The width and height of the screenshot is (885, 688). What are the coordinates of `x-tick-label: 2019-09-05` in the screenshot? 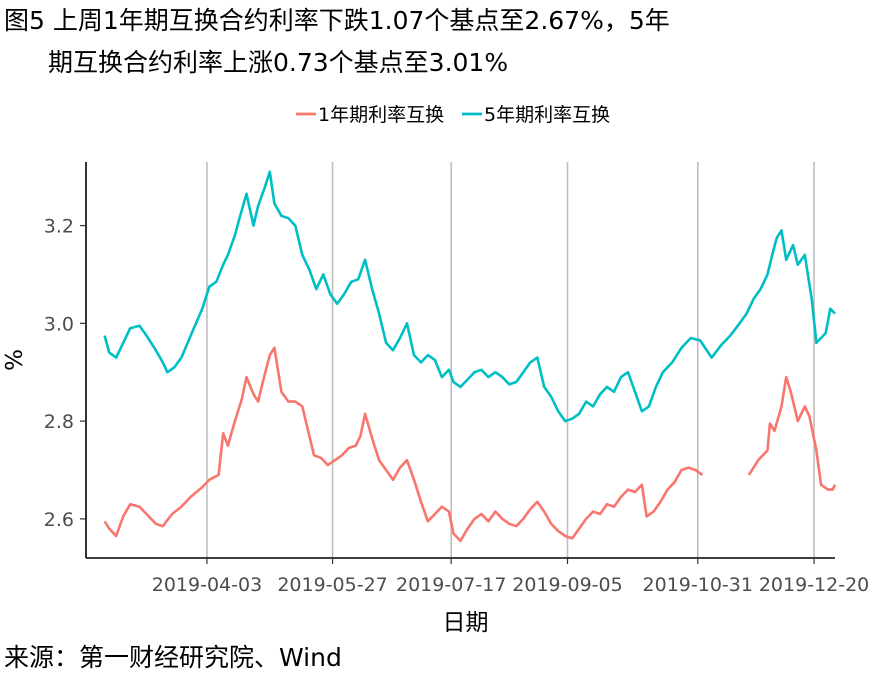 It's located at (567, 585).